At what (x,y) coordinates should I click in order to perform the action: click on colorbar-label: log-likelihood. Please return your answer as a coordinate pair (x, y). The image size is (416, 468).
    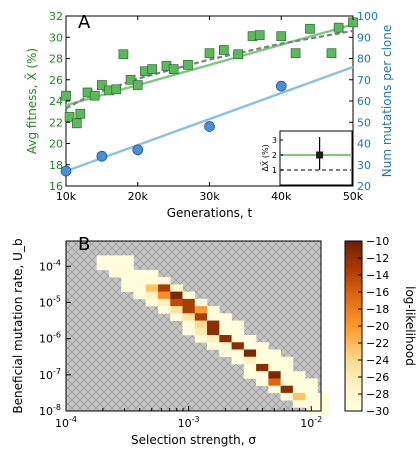
    Looking at the image, I should click on (409, 326).